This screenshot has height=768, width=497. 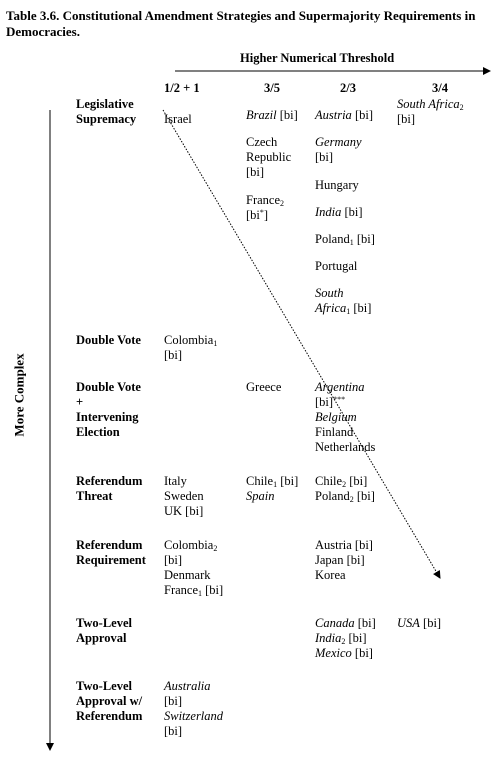 I want to click on cell-greece: Greece, so click(x=264, y=387).